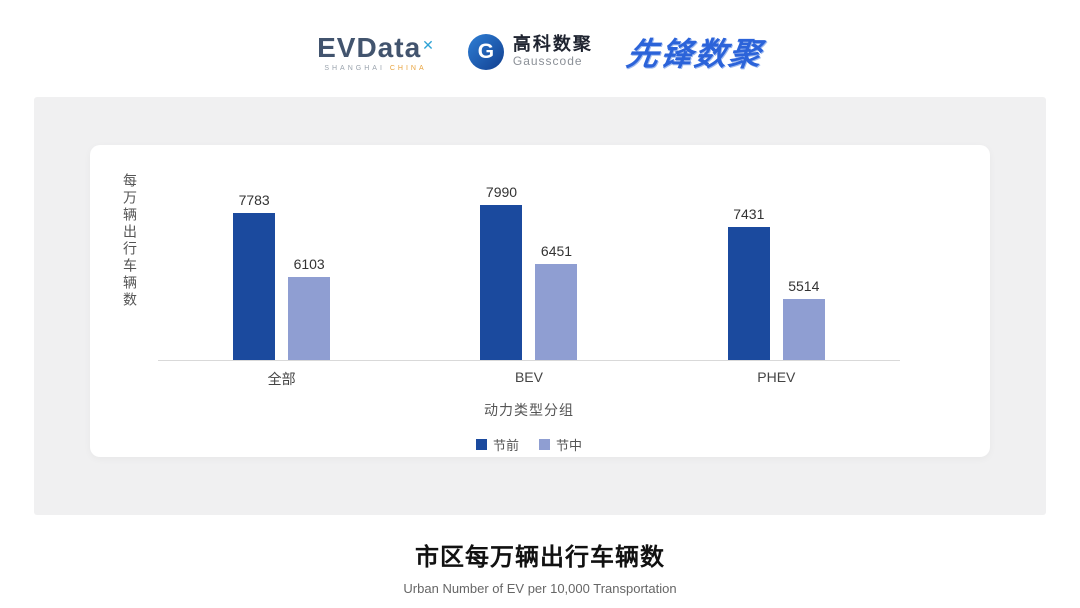 Image resolution: width=1080 pixels, height=608 pixels. Describe the element at coordinates (281, 379) in the screenshot. I see `category-label: 全部` at that location.